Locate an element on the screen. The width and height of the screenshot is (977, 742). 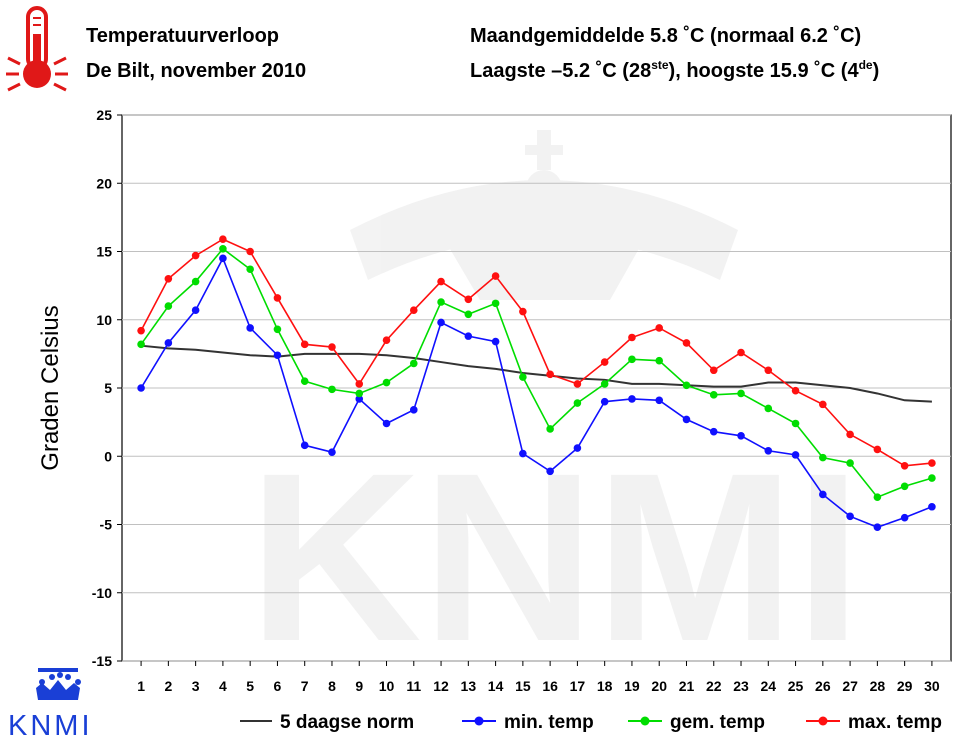
legend-label-min-temp: min. temp is located at coordinates (549, 722).